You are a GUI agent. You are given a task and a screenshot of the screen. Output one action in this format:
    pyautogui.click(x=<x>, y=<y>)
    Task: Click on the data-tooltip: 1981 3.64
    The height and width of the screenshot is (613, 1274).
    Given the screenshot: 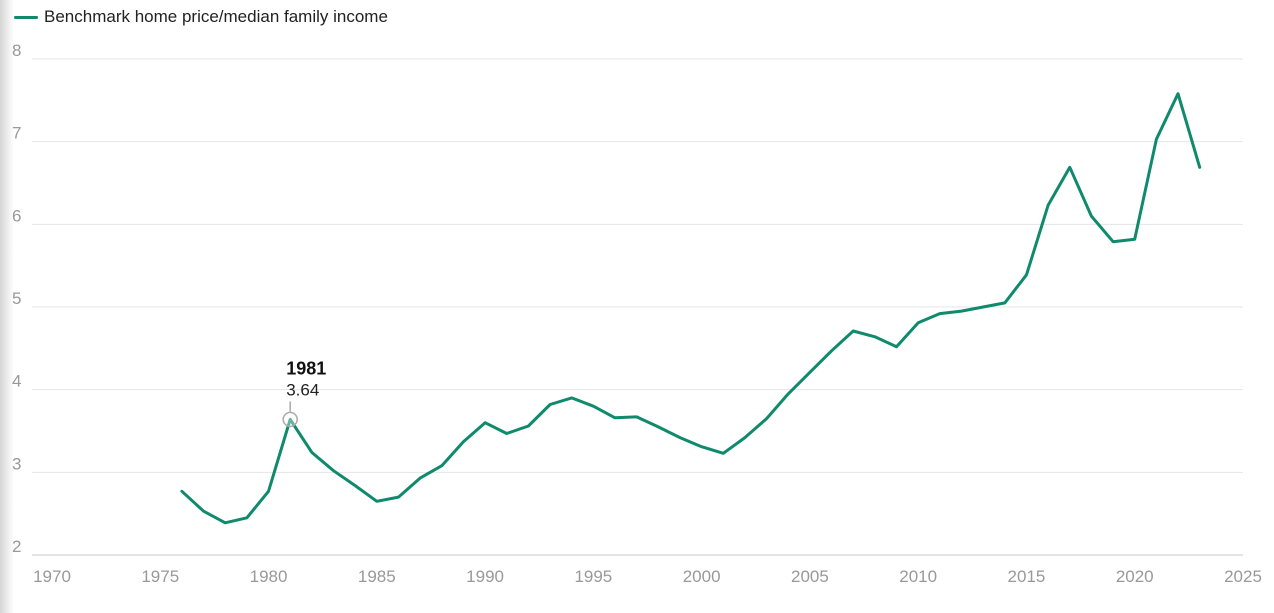 What is the action you would take?
    pyautogui.click(x=304, y=393)
    